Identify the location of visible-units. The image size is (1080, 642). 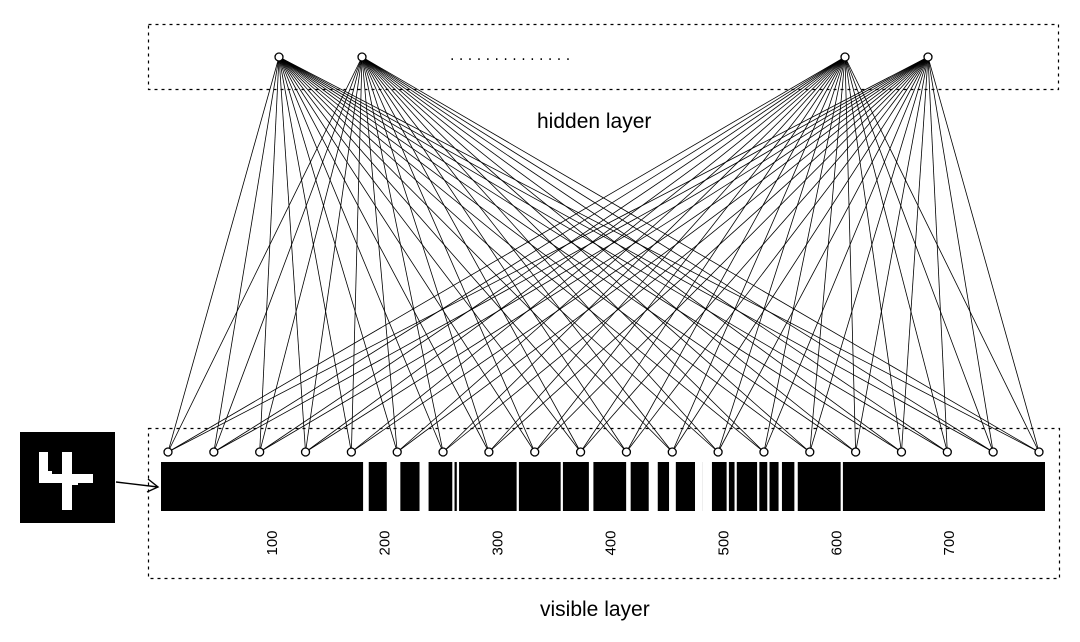
(603, 452).